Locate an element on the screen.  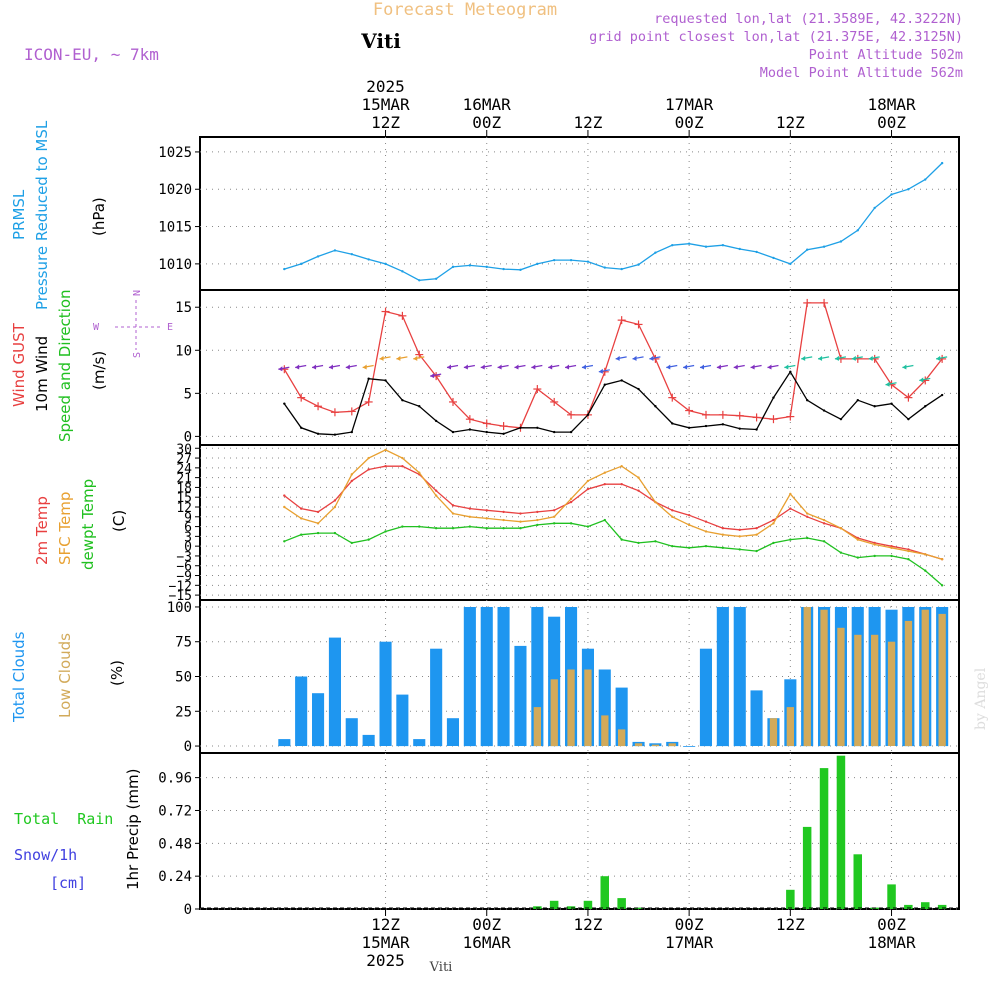
y-tick-label: 0 is located at coordinates (188, 910).